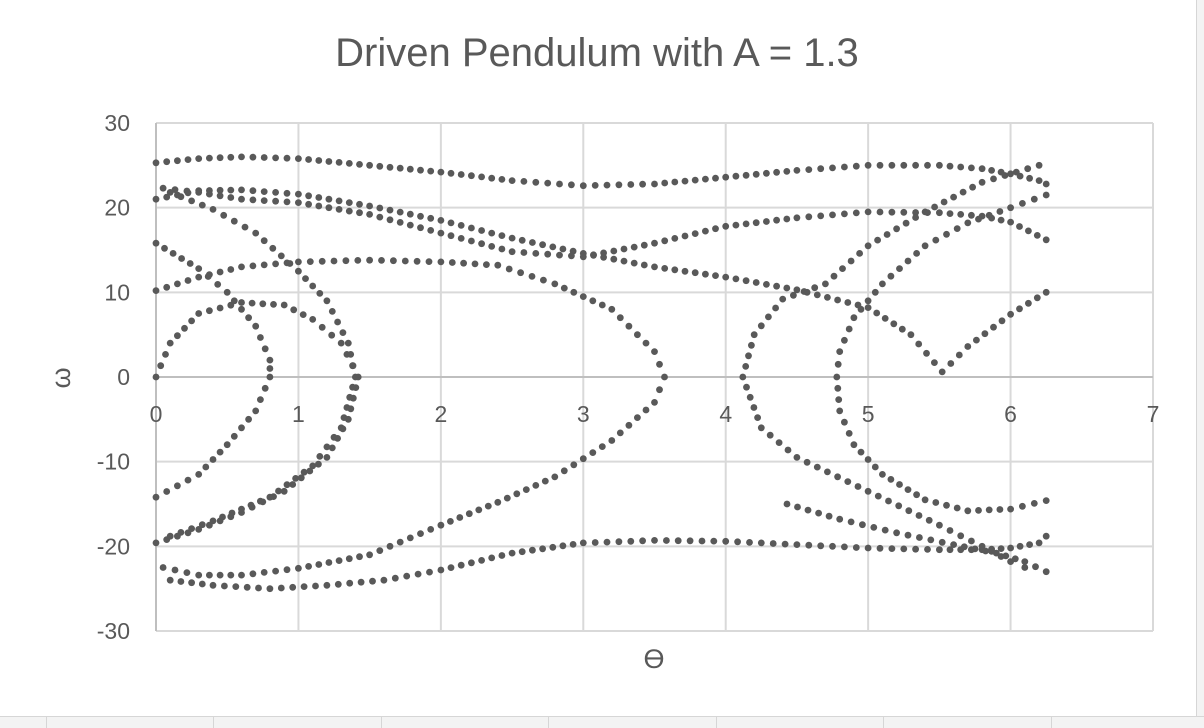 The image size is (1204, 728). Describe the element at coordinates (1200, 363) in the screenshot. I see `sheet-right-gutter` at that location.